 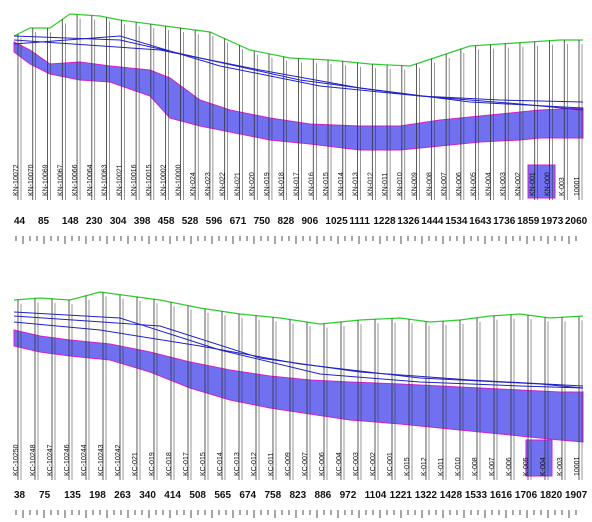 I want to click on distance-label: 44, so click(x=20, y=221).